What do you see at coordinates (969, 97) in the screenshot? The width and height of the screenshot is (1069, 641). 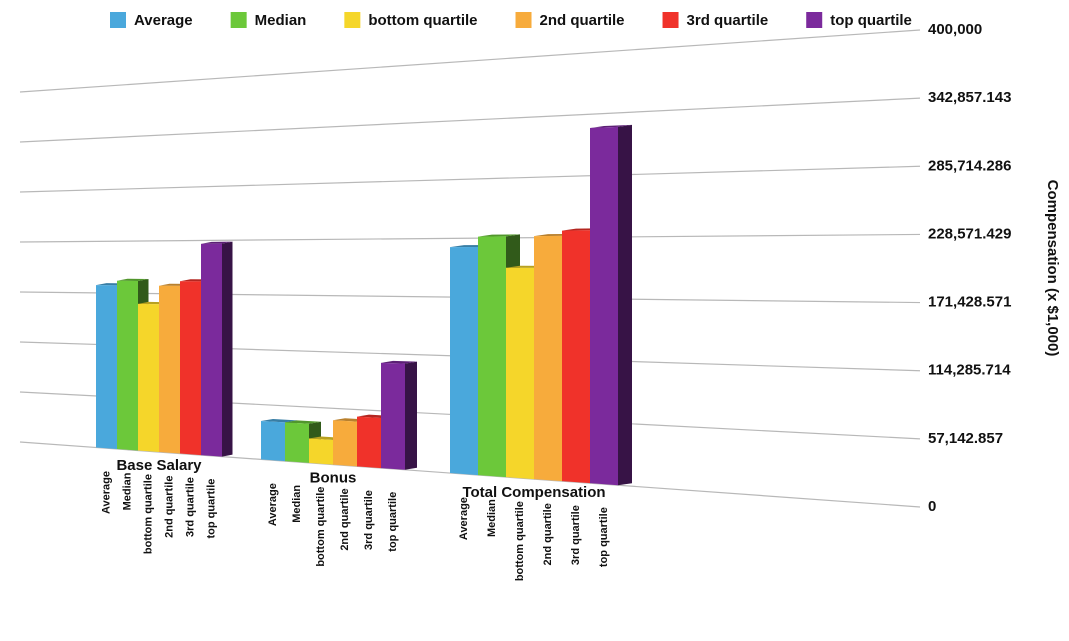 I see `y-tick-label: 342,857.143` at bounding box center [969, 97].